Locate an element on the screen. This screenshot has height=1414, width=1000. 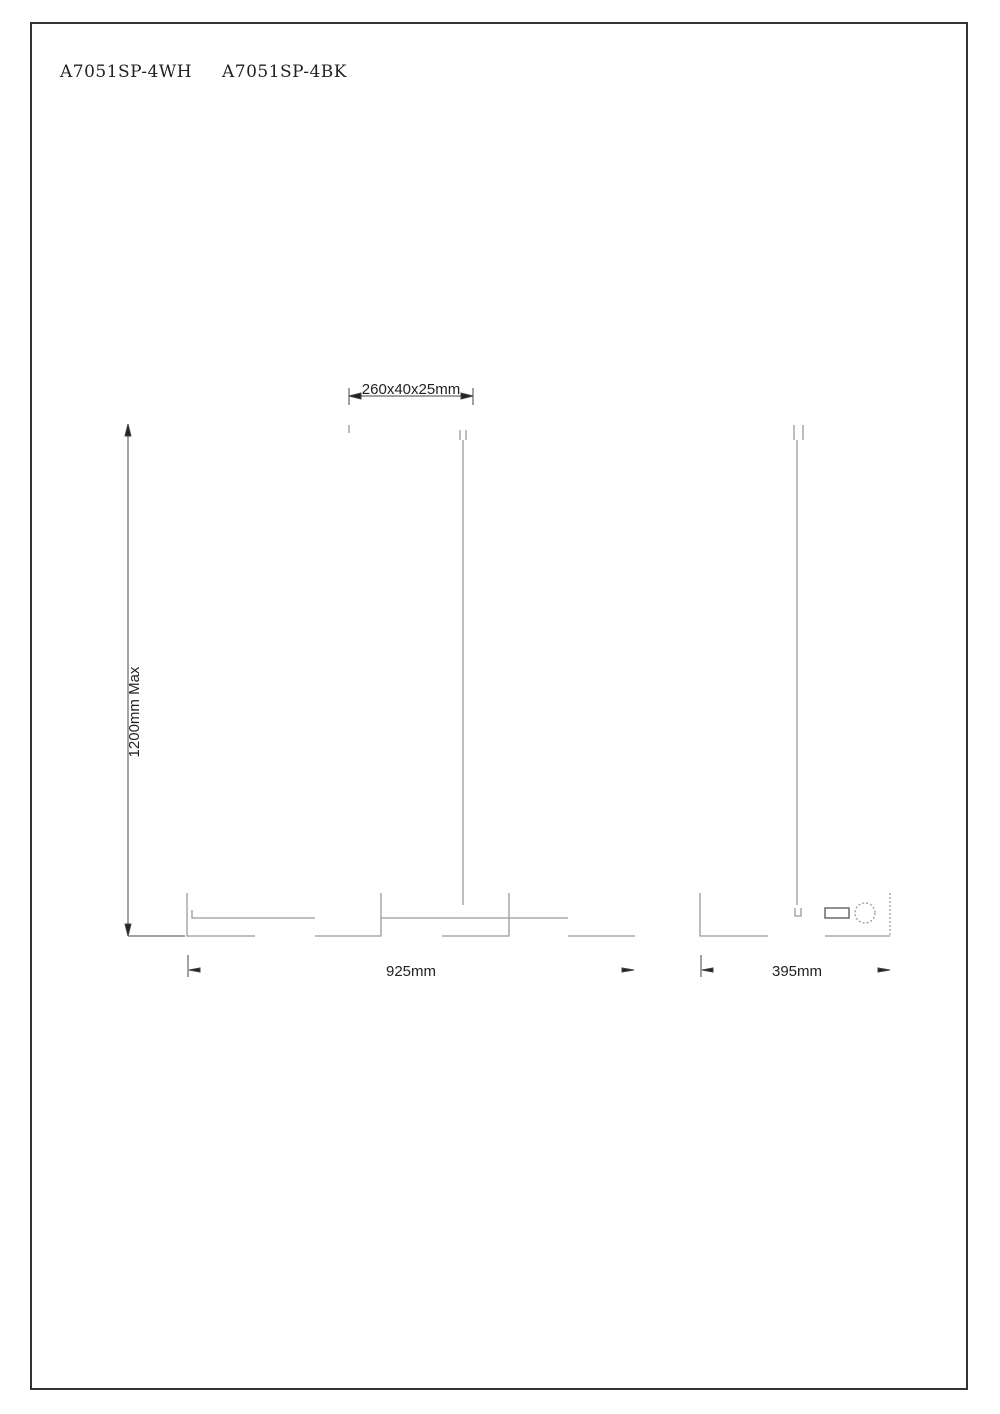
connector is located at coordinates (837, 913).